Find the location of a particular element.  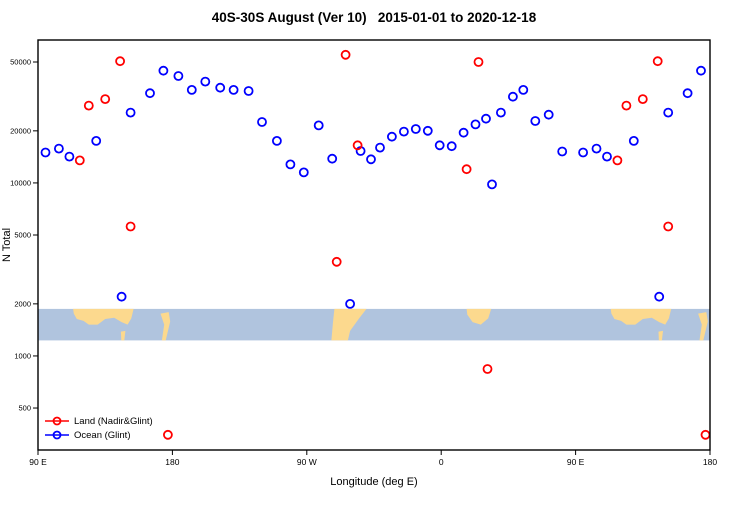

x-axis: 90 E 180 90 W 0 90 E 180 is located at coordinates (373, 458).